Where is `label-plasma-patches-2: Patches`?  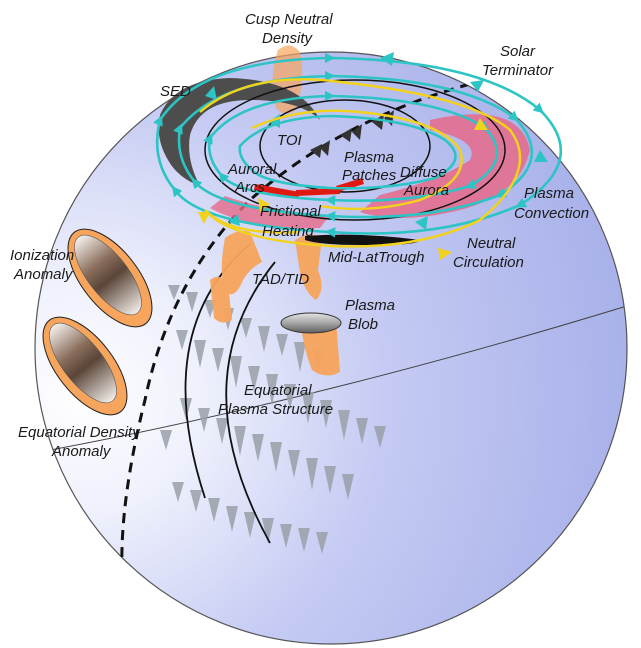 label-plasma-patches-2: Patches is located at coordinates (369, 175).